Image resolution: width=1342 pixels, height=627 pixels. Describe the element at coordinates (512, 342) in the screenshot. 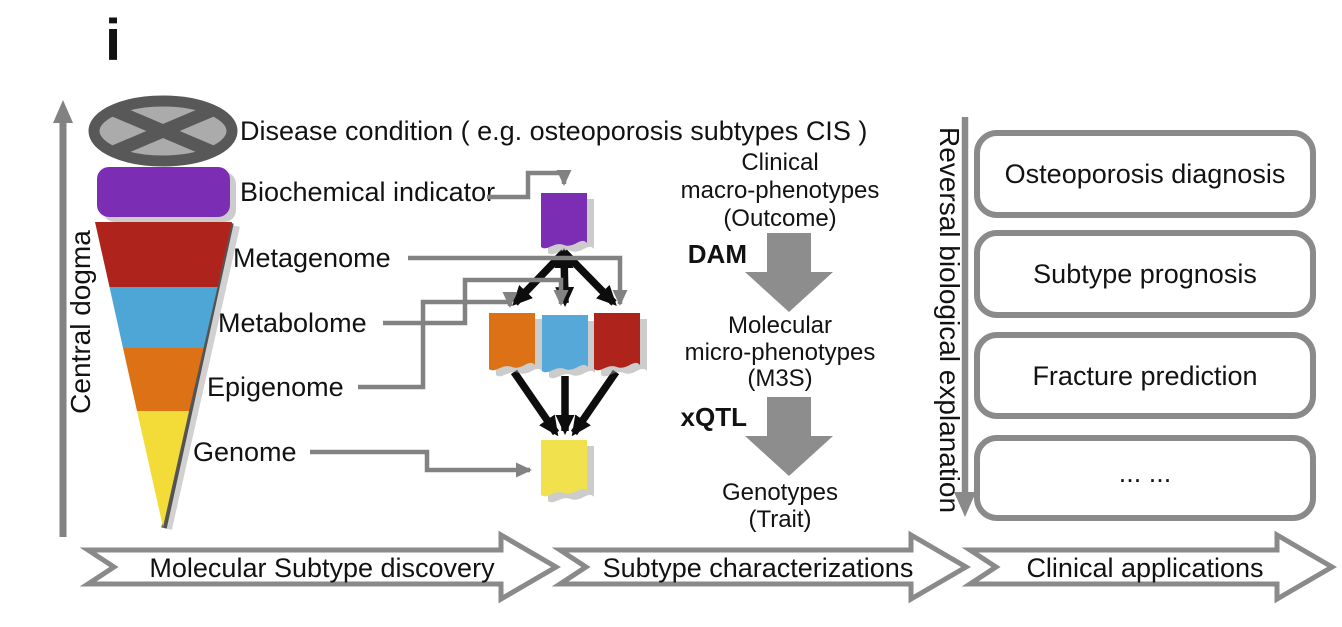

I see `epigenome-node` at that location.